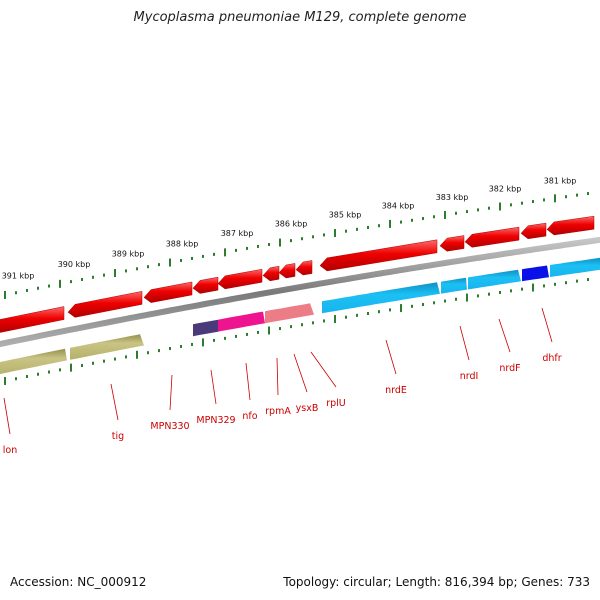 The image size is (600, 600). Describe the element at coordinates (505, 189) in the screenshot. I see `kbp-tick-label: 382 kbp` at that location.